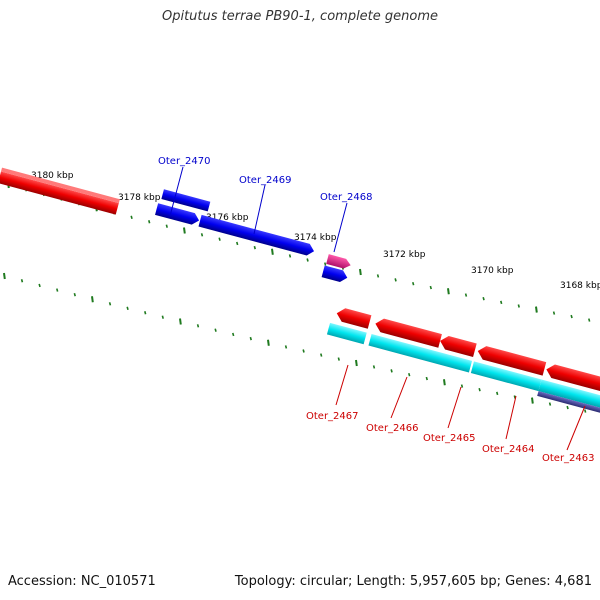 This screenshot has width=600, height=600. What do you see at coordinates (449, 438) in the screenshot?
I see `gene-label-oter-2465: Oter_2465` at bounding box center [449, 438].